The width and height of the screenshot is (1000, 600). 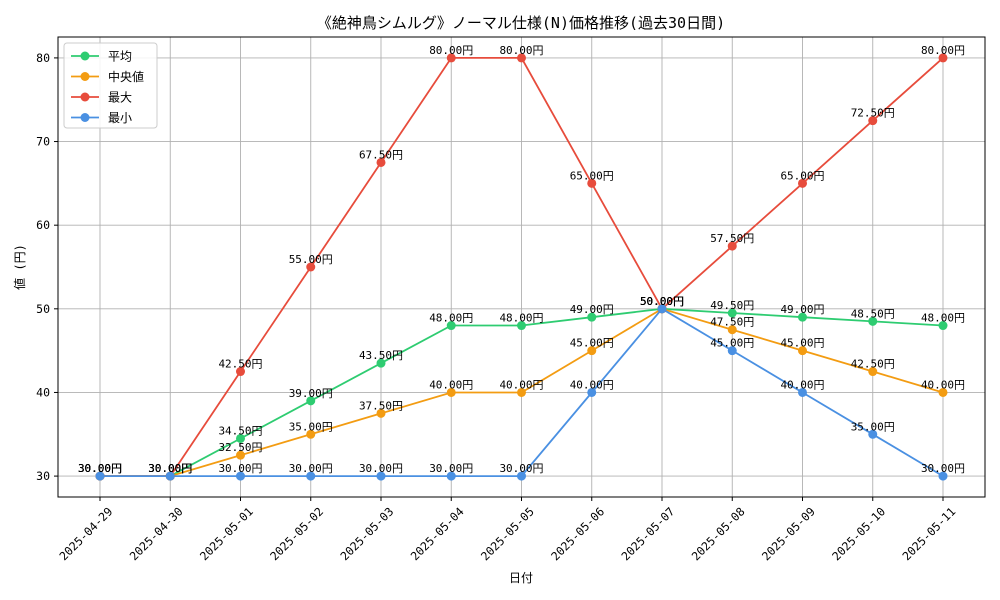 I want to click on data-label: 32.50円, so click(x=240, y=447).